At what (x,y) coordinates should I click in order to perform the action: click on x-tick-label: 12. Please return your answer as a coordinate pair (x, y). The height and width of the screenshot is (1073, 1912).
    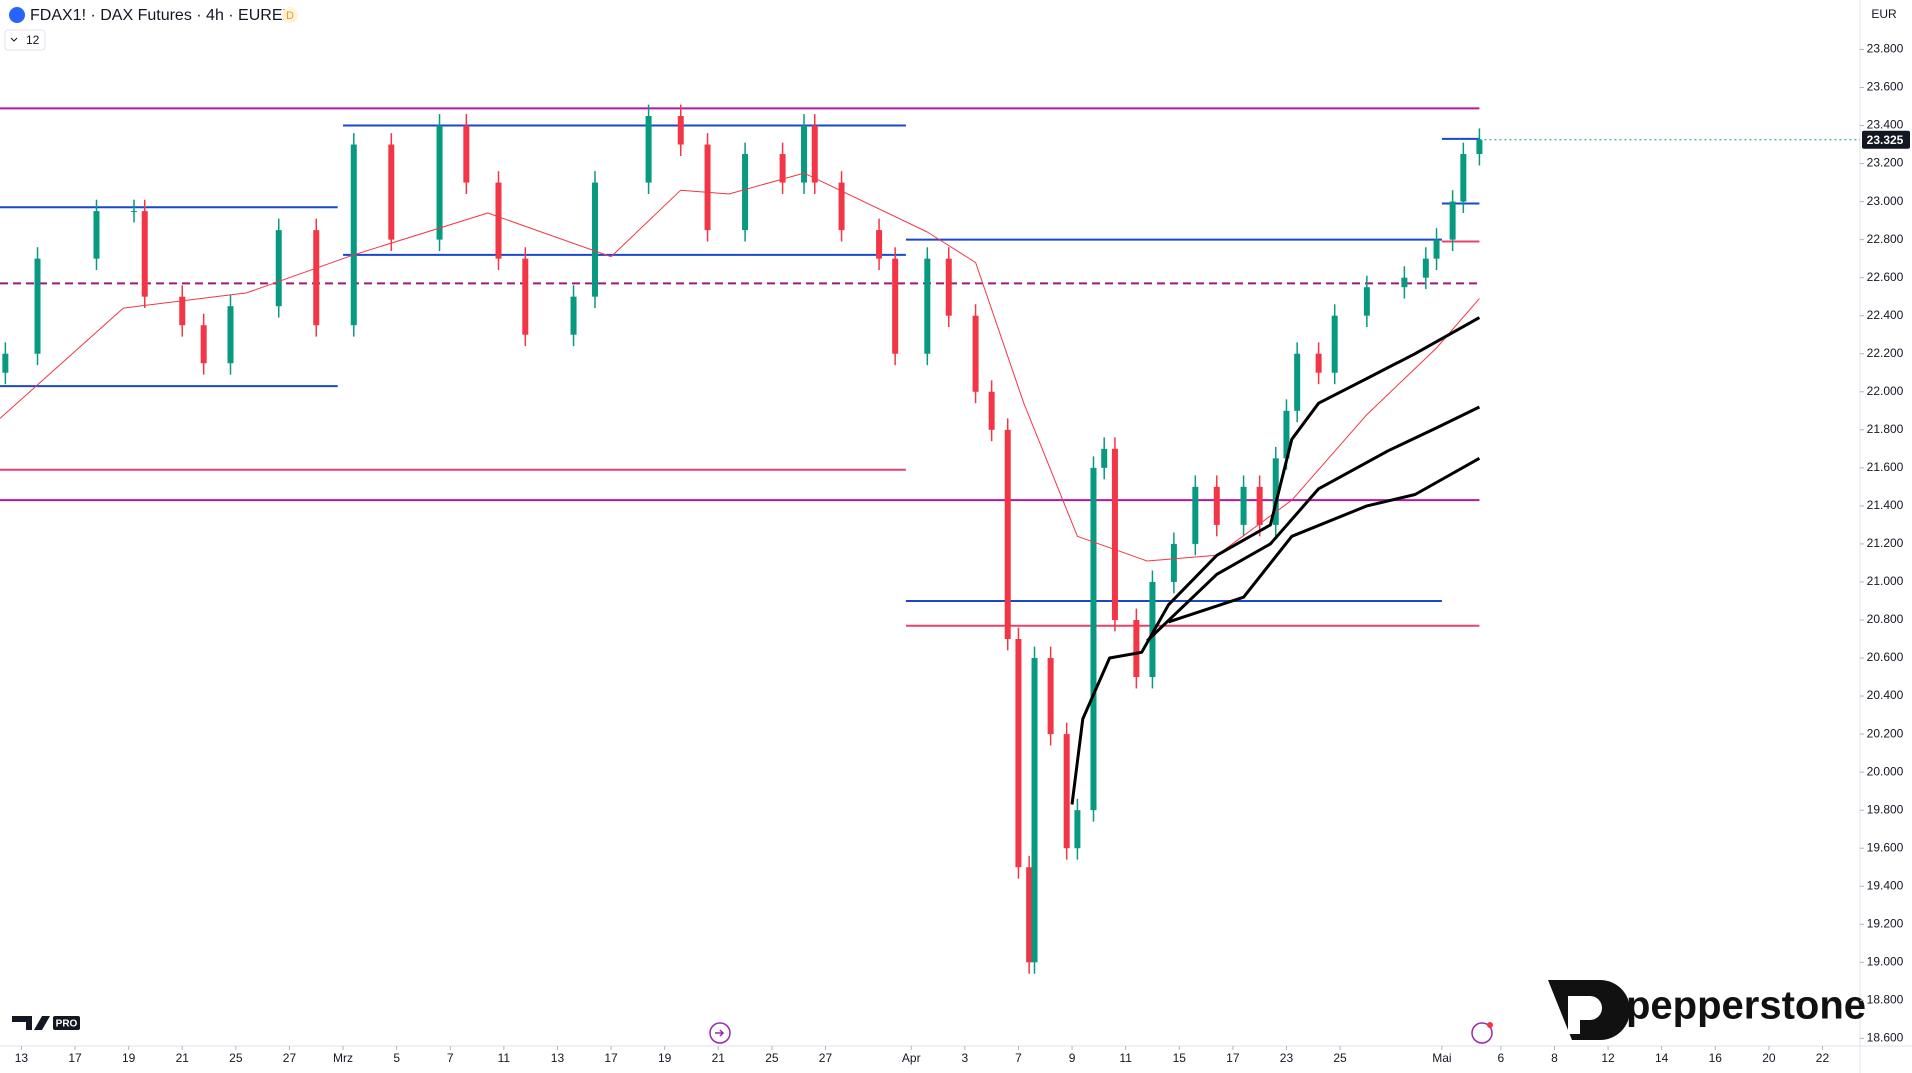
    Looking at the image, I should click on (1608, 1058).